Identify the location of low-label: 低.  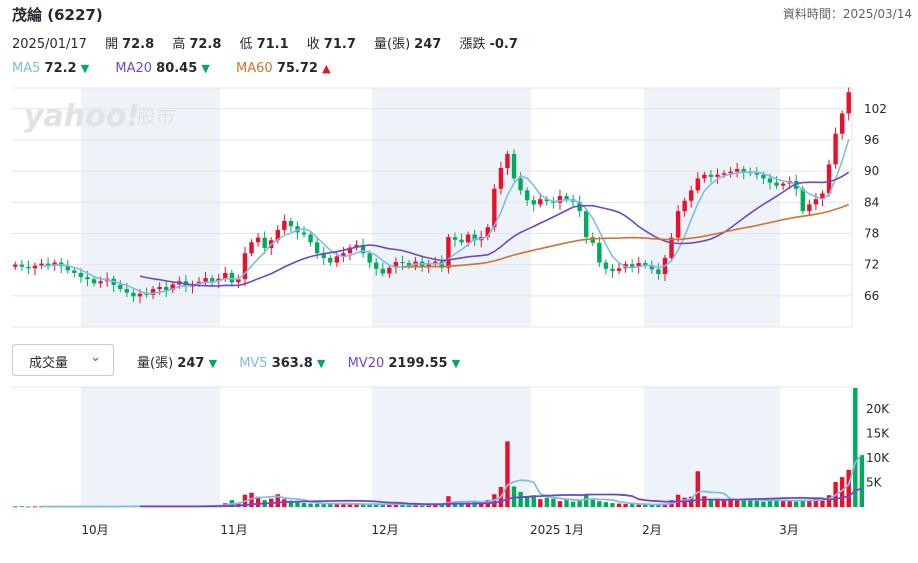
(246, 44).